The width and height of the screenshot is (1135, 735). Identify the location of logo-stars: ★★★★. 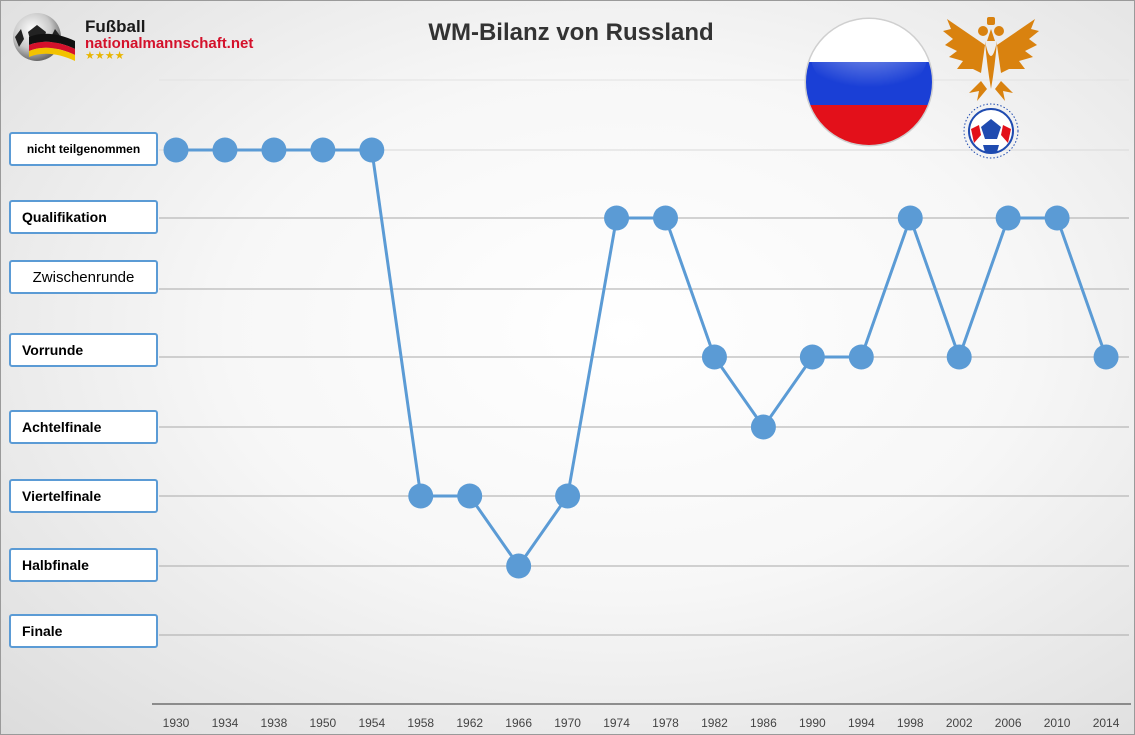
(105, 56).